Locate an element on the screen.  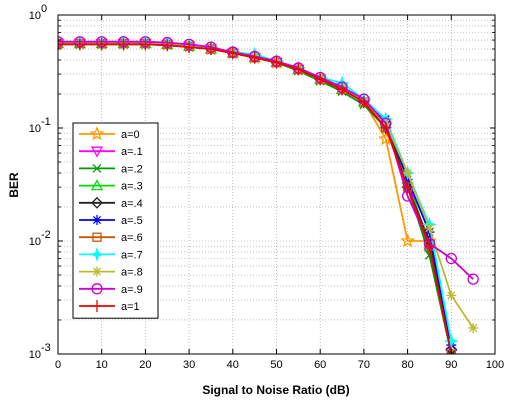
x-tick-label: 90 is located at coordinates (451, 365).